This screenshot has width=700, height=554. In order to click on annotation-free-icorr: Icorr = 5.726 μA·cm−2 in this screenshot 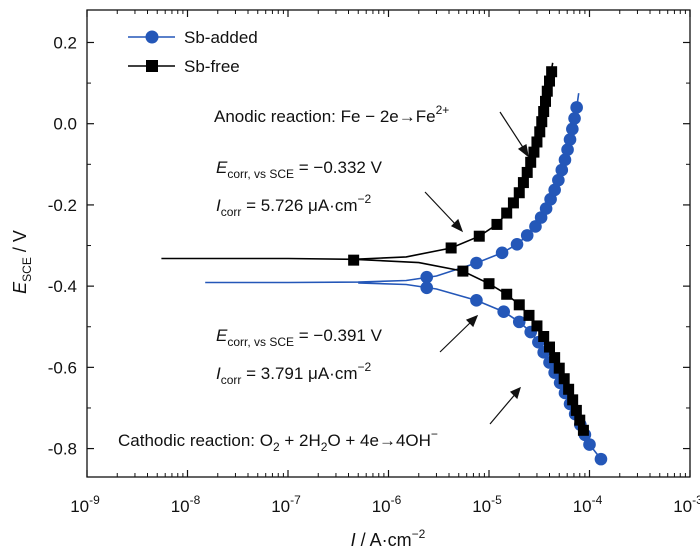, I will do `click(294, 205)`.